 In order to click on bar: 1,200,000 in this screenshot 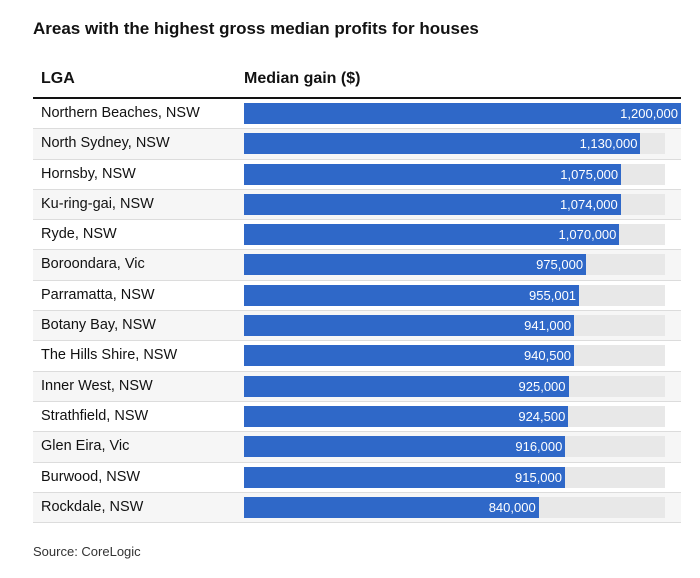, I will do `click(462, 113)`.